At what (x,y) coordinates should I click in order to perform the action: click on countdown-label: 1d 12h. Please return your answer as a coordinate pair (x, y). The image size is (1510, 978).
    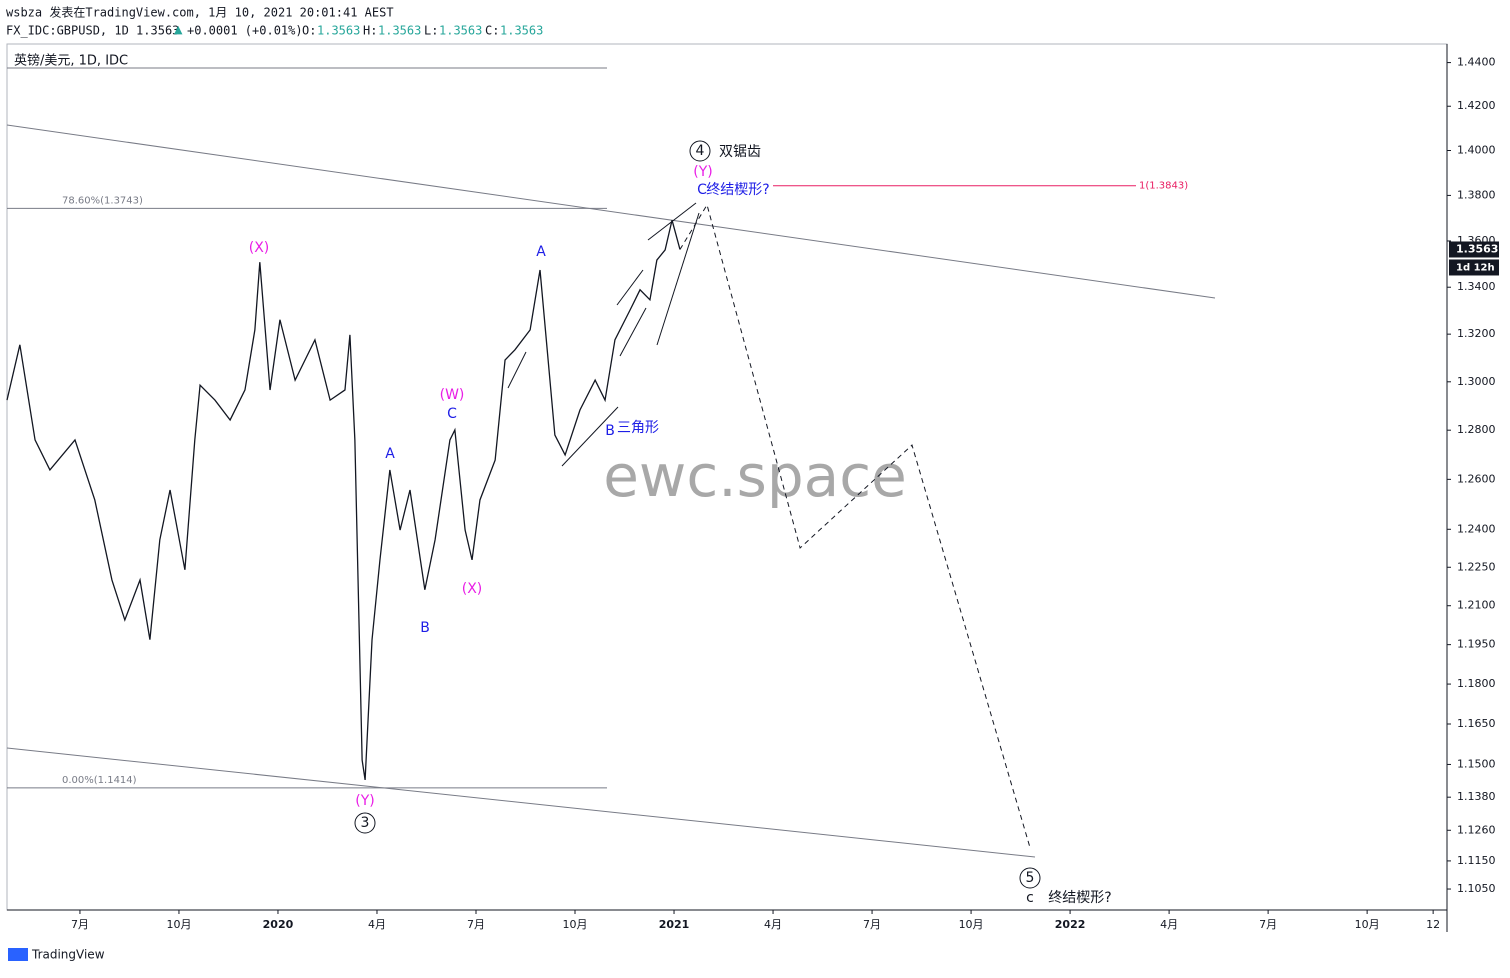
    Looking at the image, I should click on (1475, 267).